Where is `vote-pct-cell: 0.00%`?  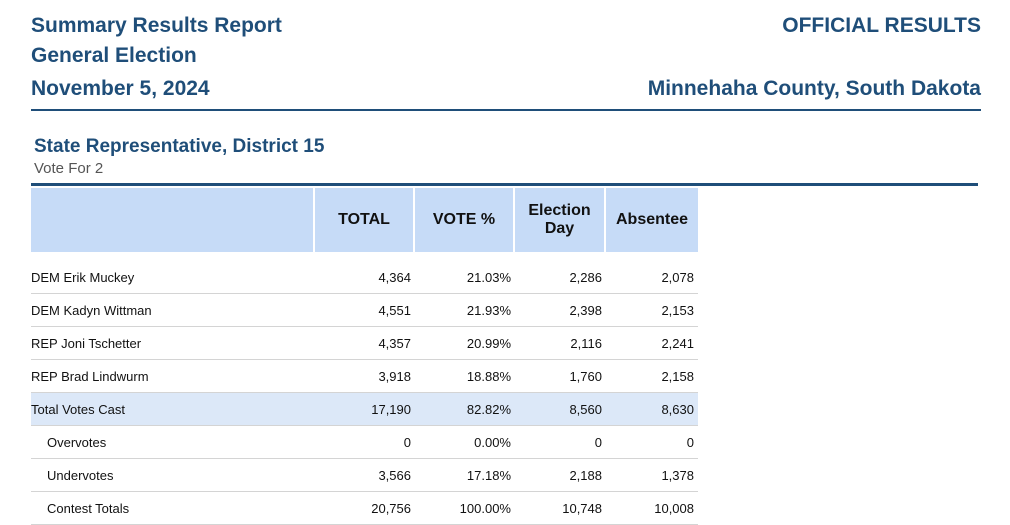
vote-pct-cell: 0.00% is located at coordinates (465, 442).